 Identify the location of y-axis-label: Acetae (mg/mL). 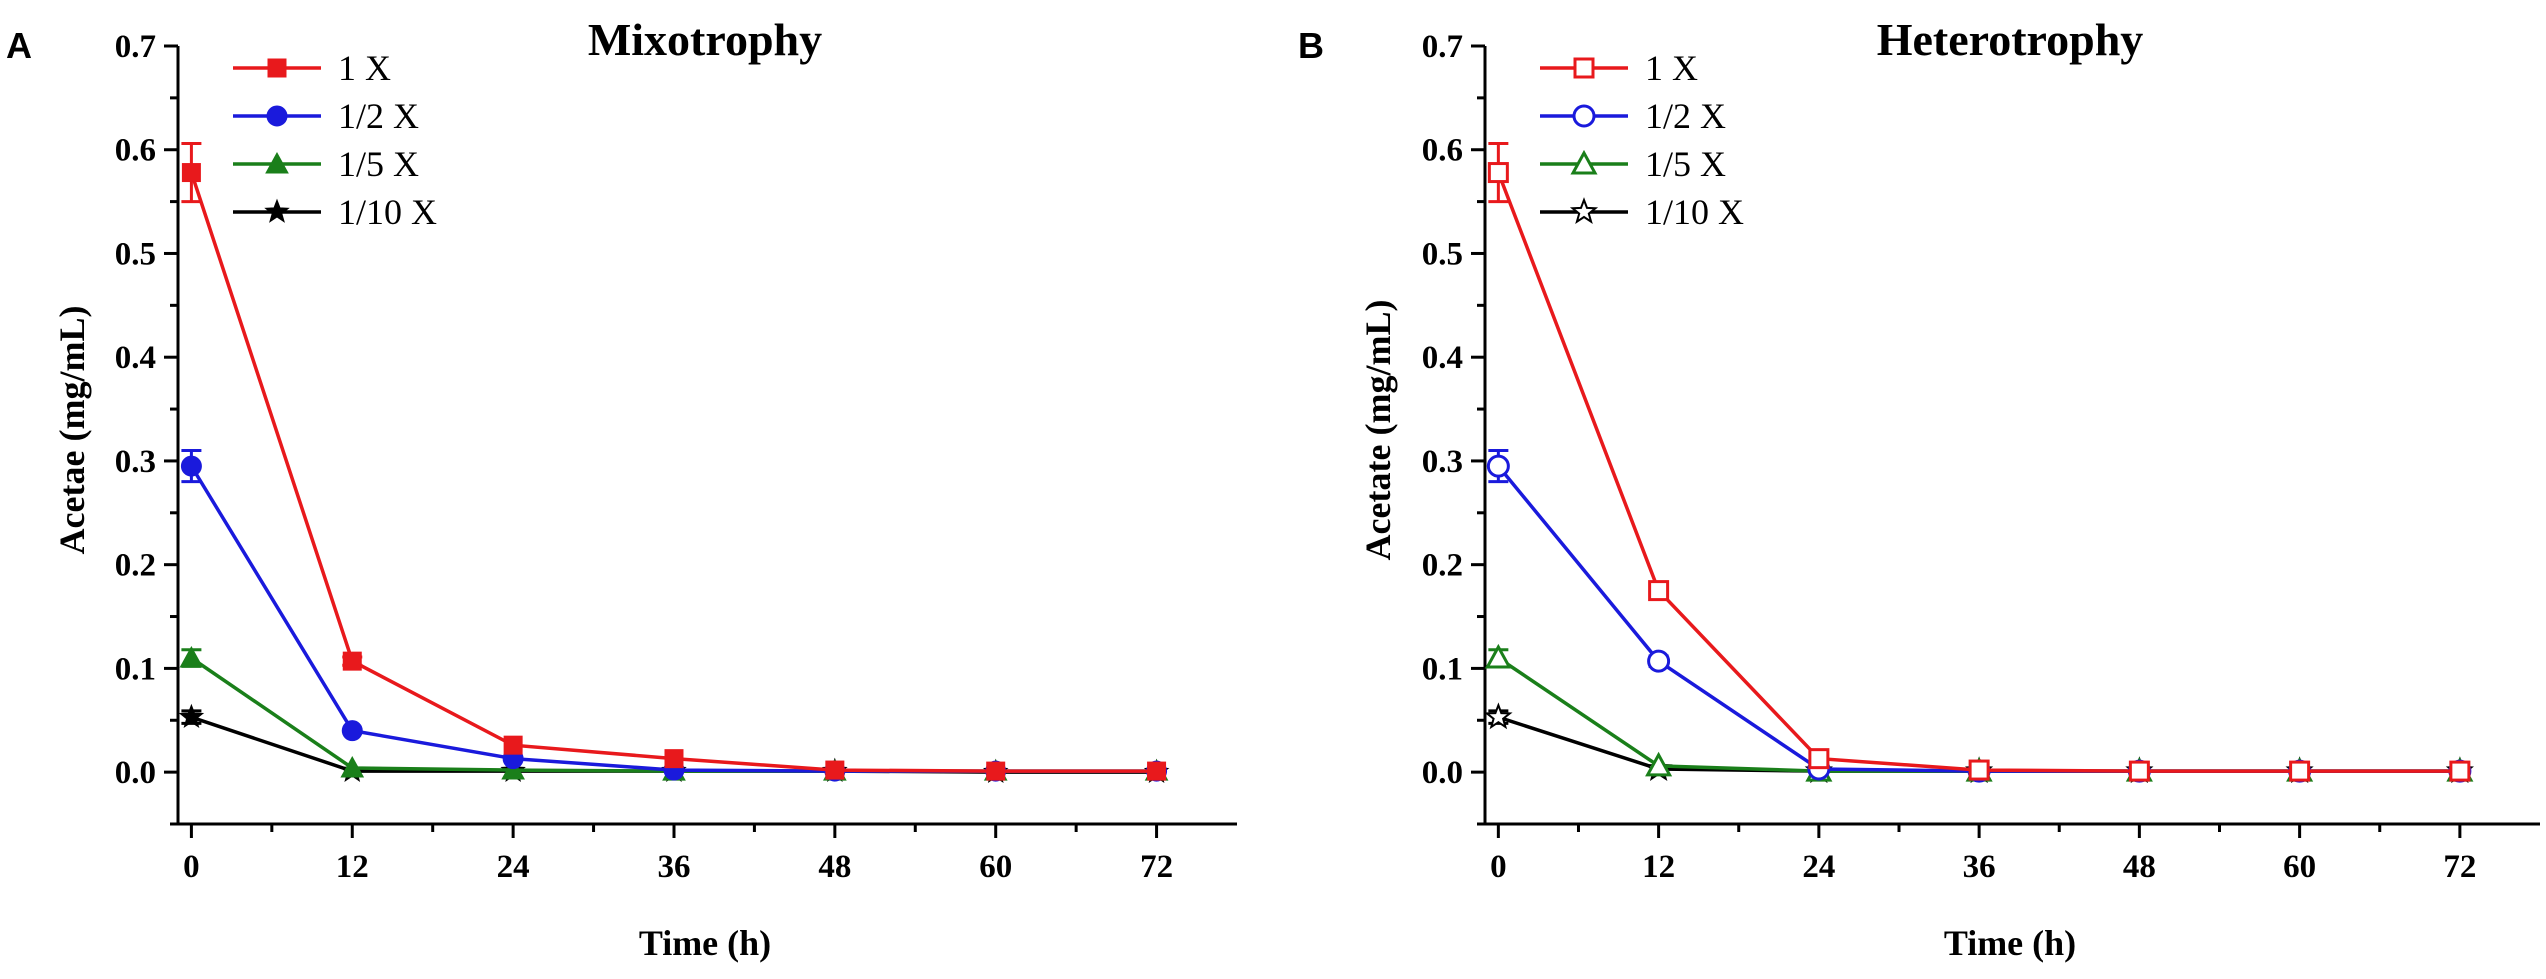
(72, 430).